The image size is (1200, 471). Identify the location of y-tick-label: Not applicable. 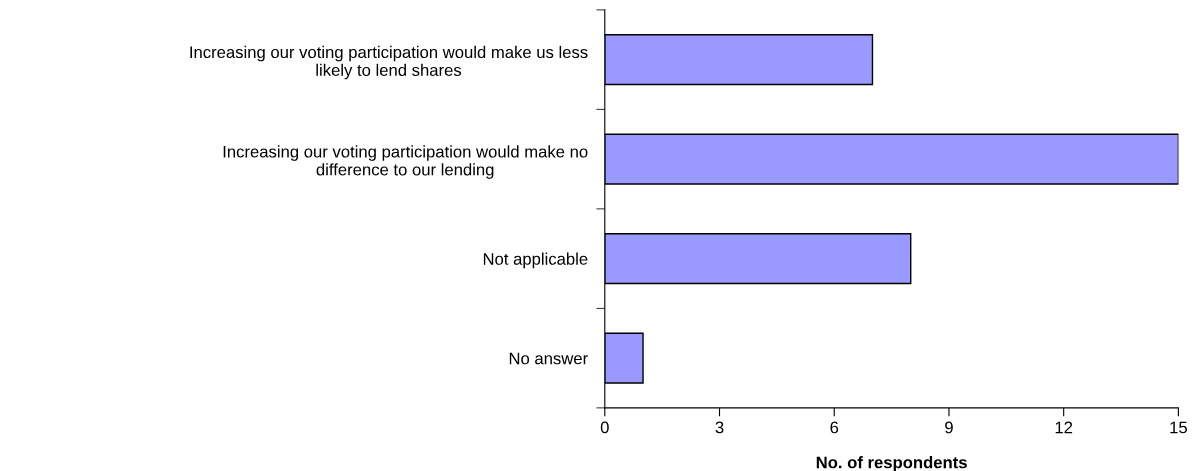
(535, 260).